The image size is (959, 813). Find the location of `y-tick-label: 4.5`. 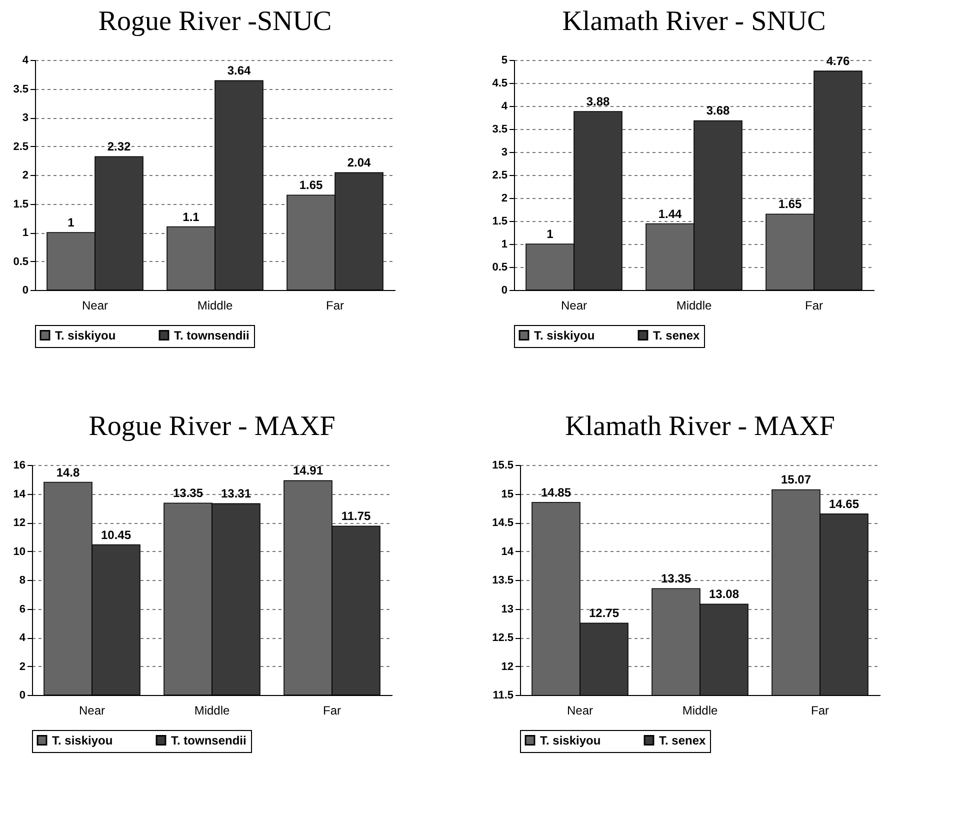

y-tick-label: 4.5 is located at coordinates (500, 84).